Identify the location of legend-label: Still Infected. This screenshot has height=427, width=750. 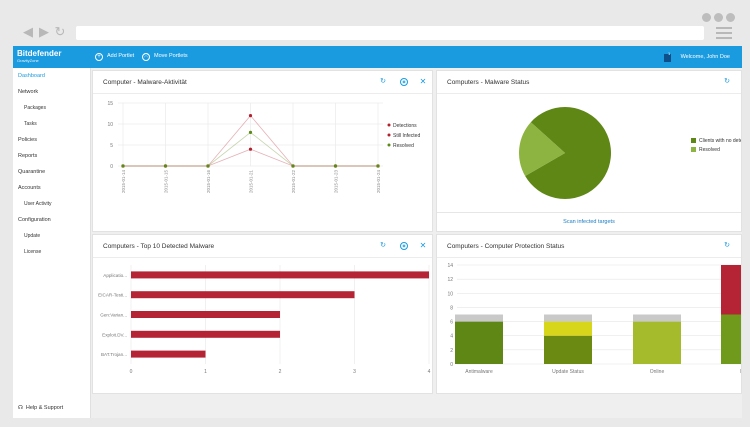
(406, 136).